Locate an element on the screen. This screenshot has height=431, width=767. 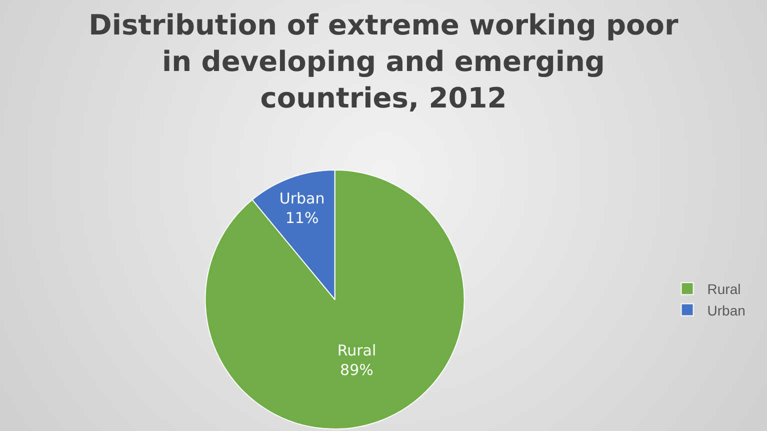
slice-label: Urban is located at coordinates (302, 199).